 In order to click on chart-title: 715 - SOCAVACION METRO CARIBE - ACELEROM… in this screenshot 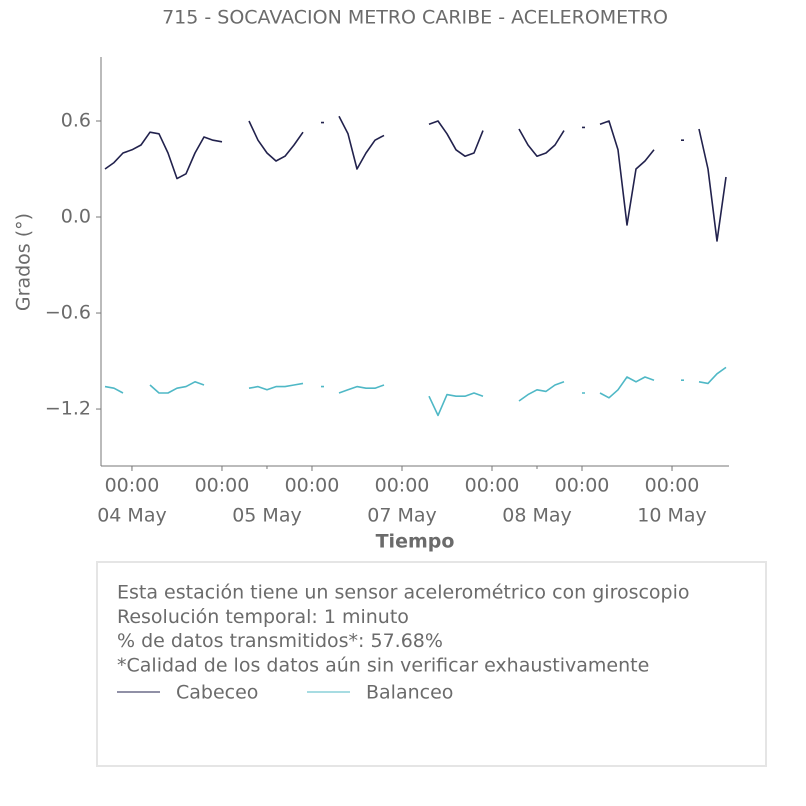, I will do `click(415, 18)`.